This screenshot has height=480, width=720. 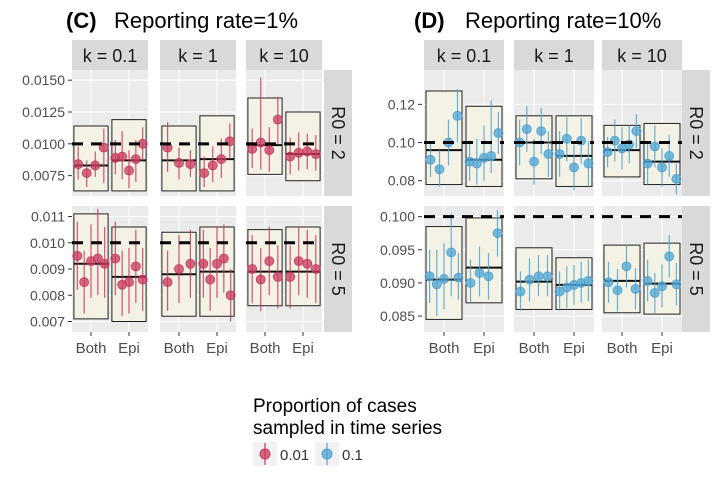 I want to click on legend-key-high-point, so click(x=327, y=454).